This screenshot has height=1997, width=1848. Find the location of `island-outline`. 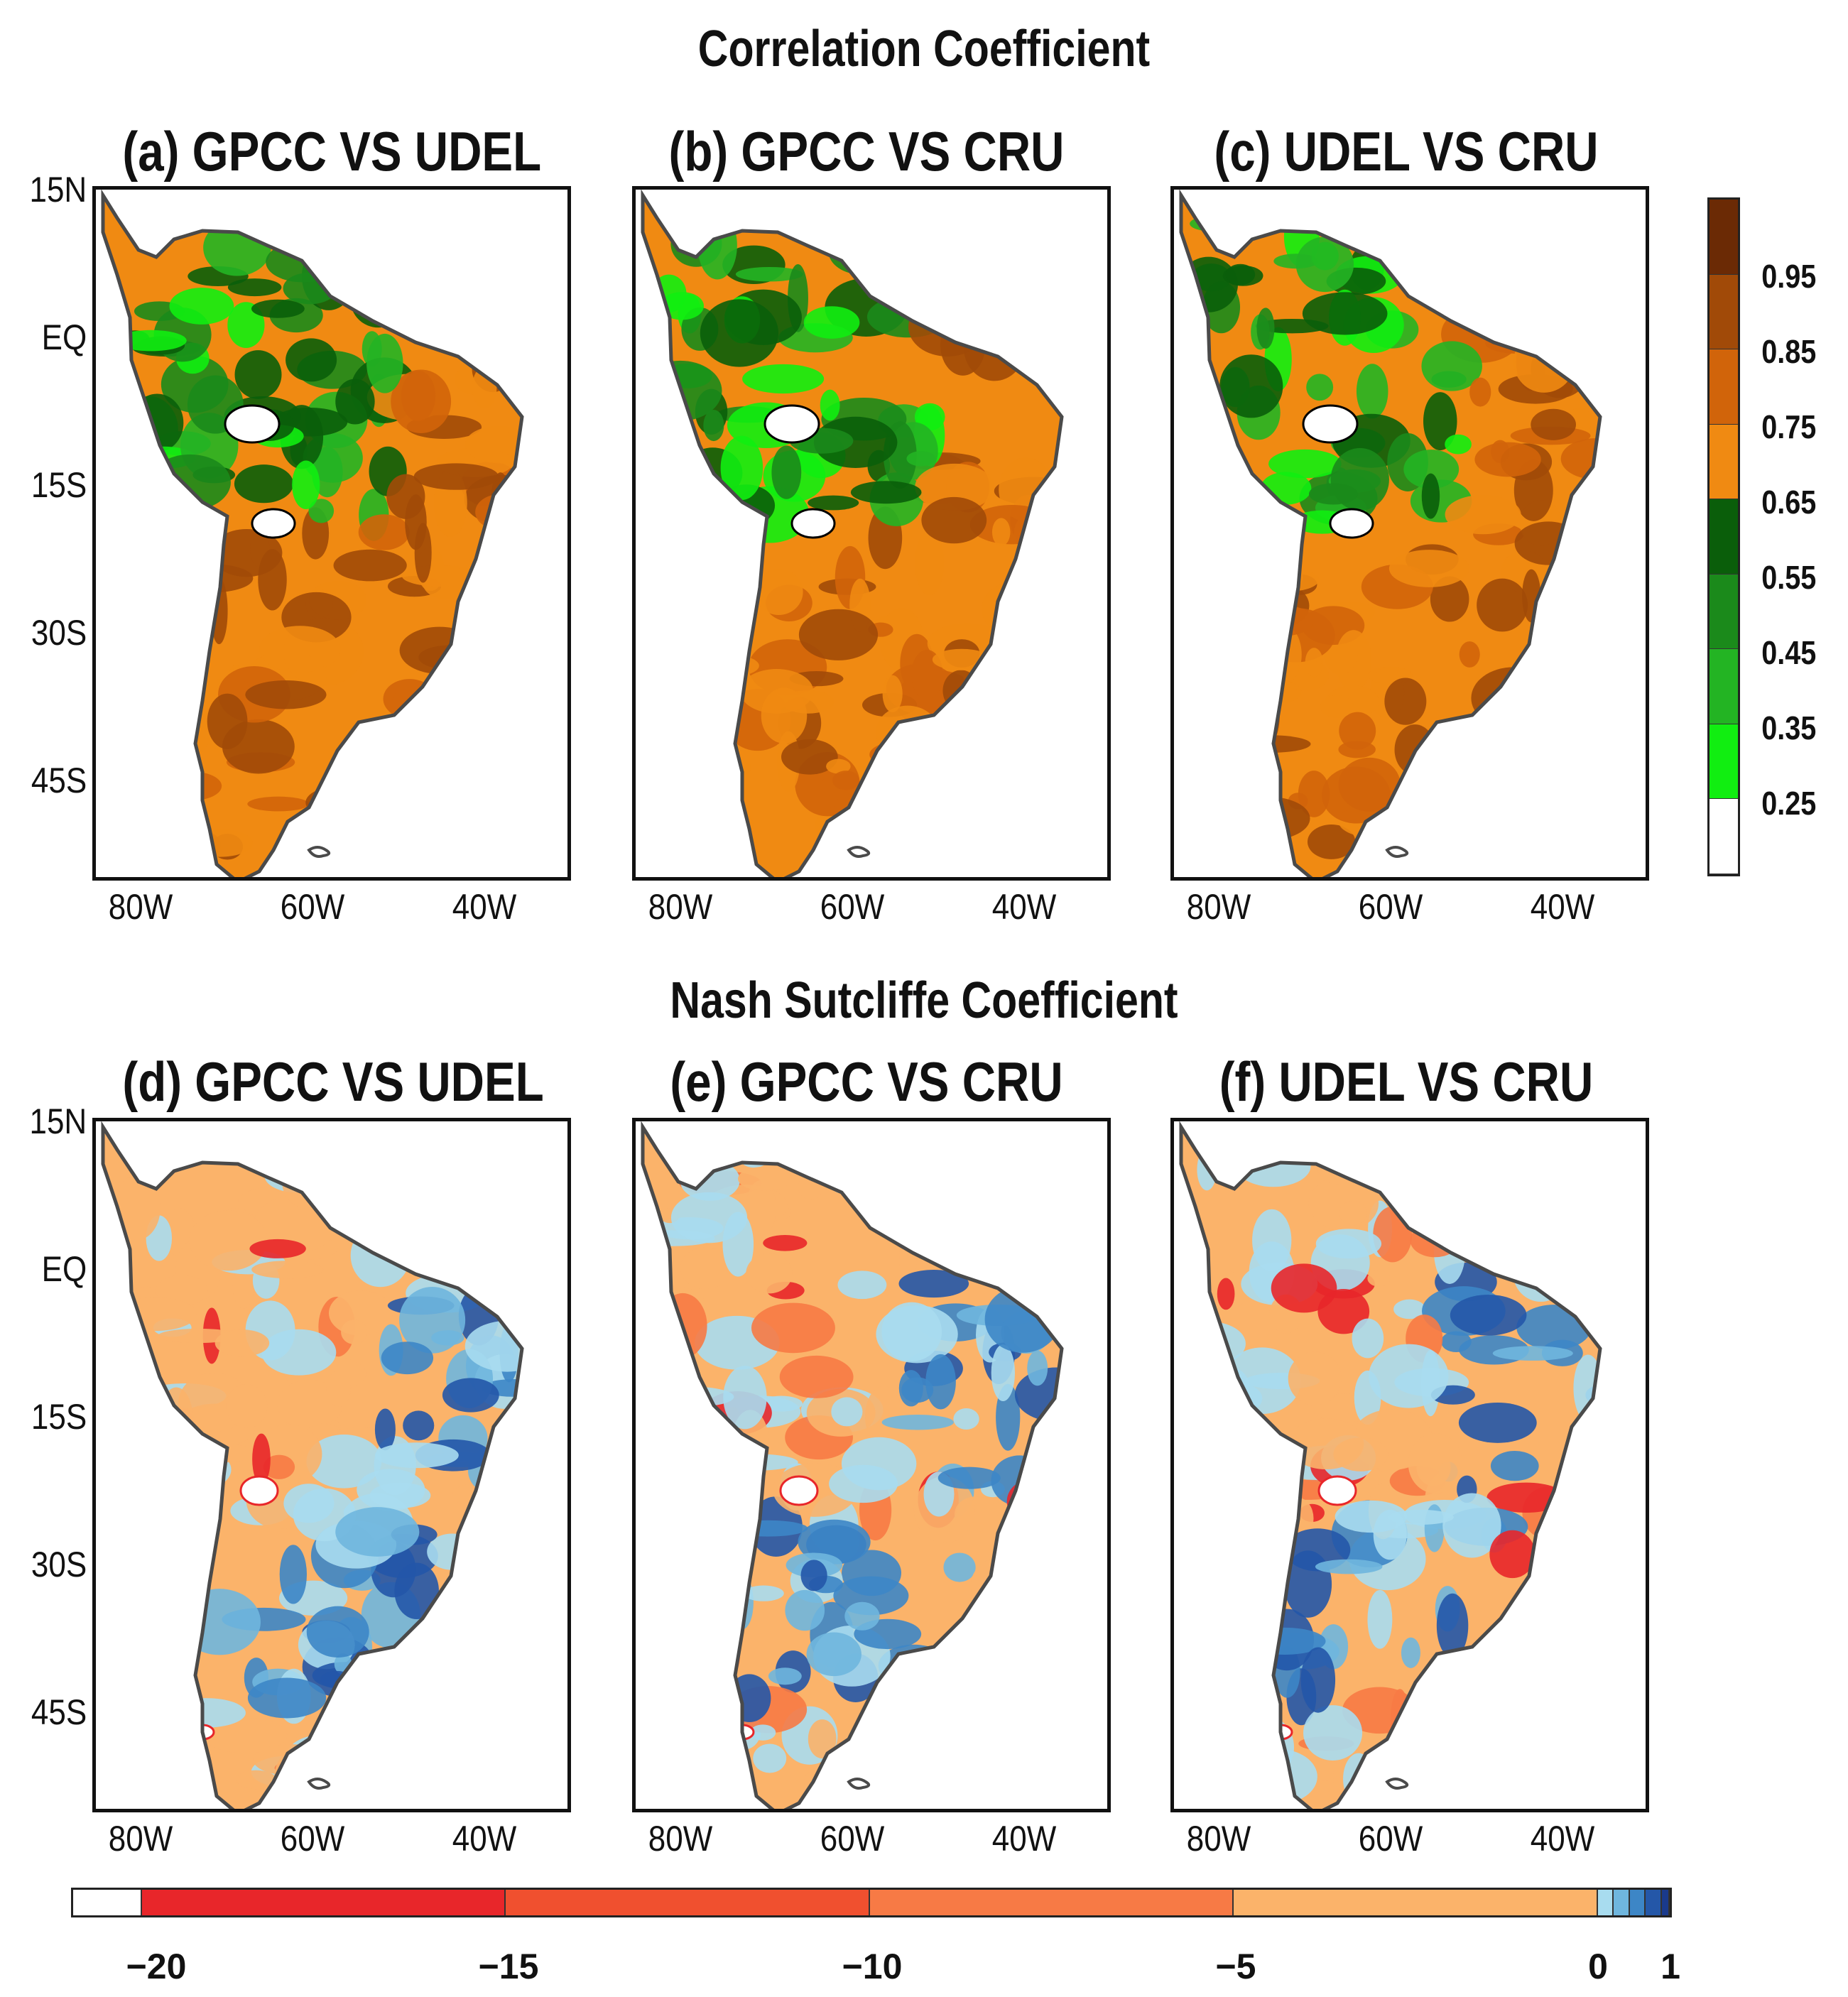

island-outline is located at coordinates (1397, 852).